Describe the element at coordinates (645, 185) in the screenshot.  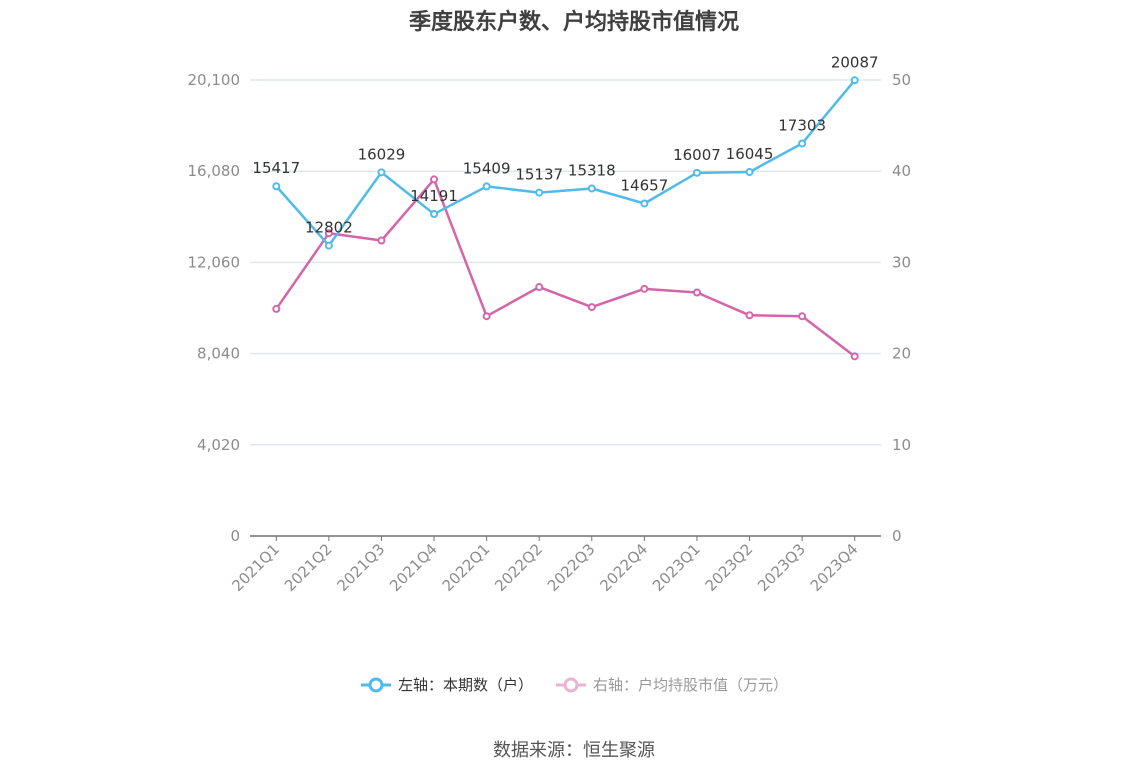
I see `data-label: 14657` at that location.